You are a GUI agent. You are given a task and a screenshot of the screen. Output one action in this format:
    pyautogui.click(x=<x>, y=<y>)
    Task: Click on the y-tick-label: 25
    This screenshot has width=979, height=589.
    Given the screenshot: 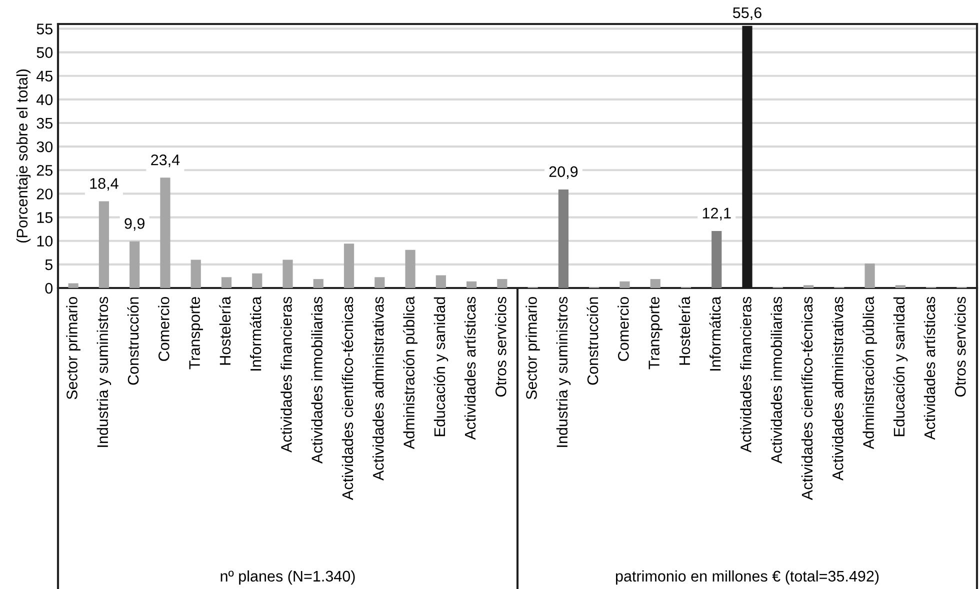 What is the action you would take?
    pyautogui.click(x=44, y=170)
    